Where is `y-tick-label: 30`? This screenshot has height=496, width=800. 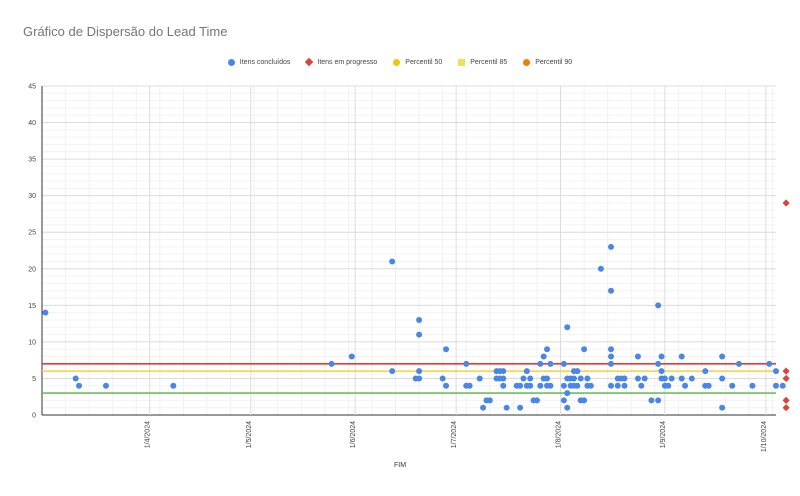
y-tick-label: 30 is located at coordinates (32, 196).